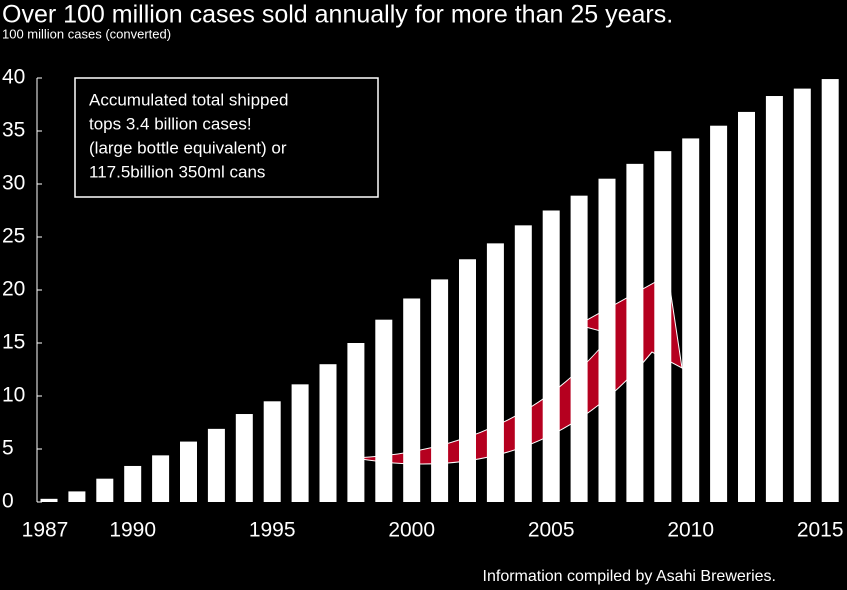 The width and height of the screenshot is (847, 590). What do you see at coordinates (13, 342) in the screenshot?
I see `y-tick-label: 15` at bounding box center [13, 342].